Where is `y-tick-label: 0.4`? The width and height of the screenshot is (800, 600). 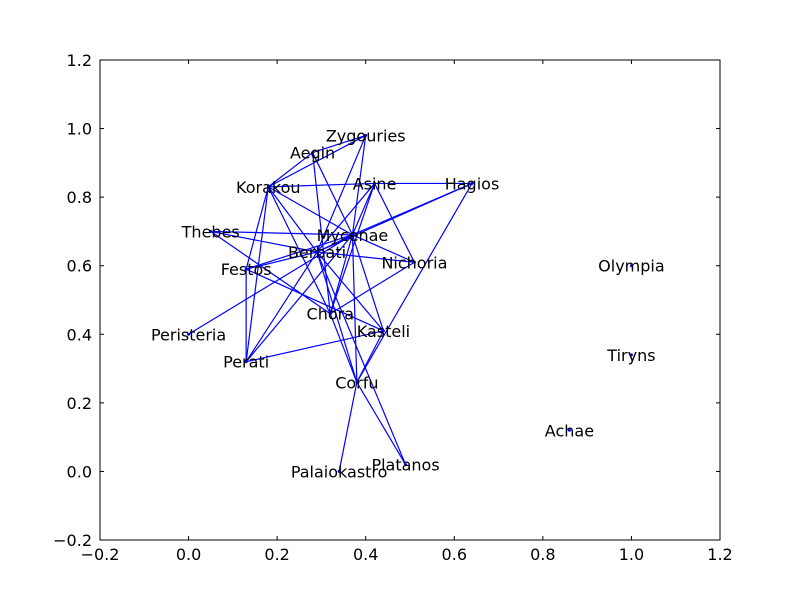
y-tick-label: 0.4 is located at coordinates (79, 334).